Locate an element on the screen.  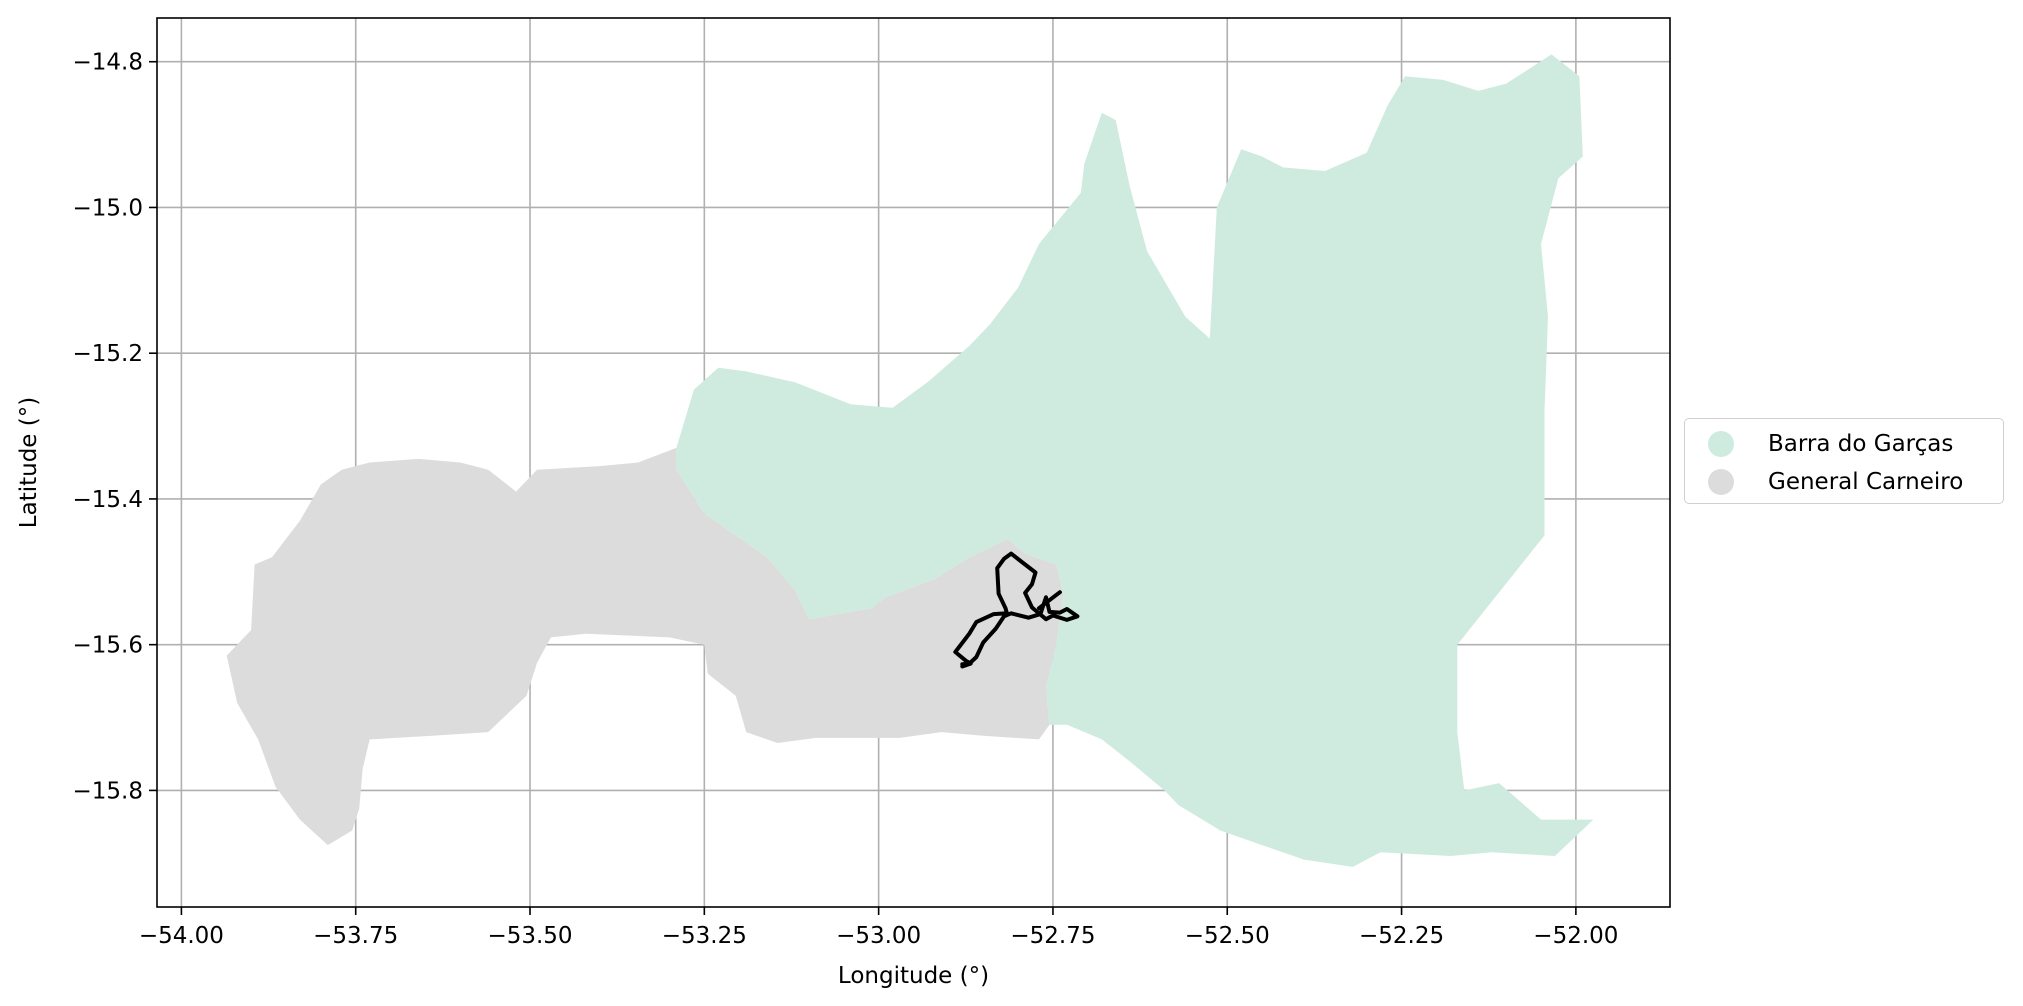
legend-label: General Carneiro is located at coordinates (1866, 482).